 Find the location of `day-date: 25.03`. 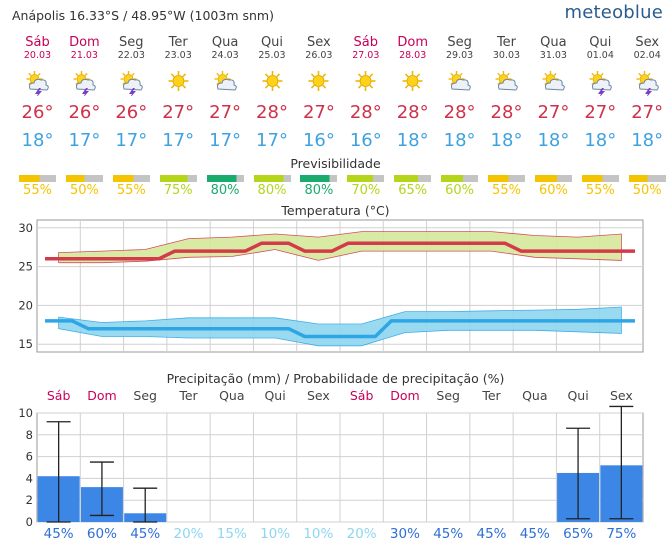

day-date: 25.03 is located at coordinates (272, 55).